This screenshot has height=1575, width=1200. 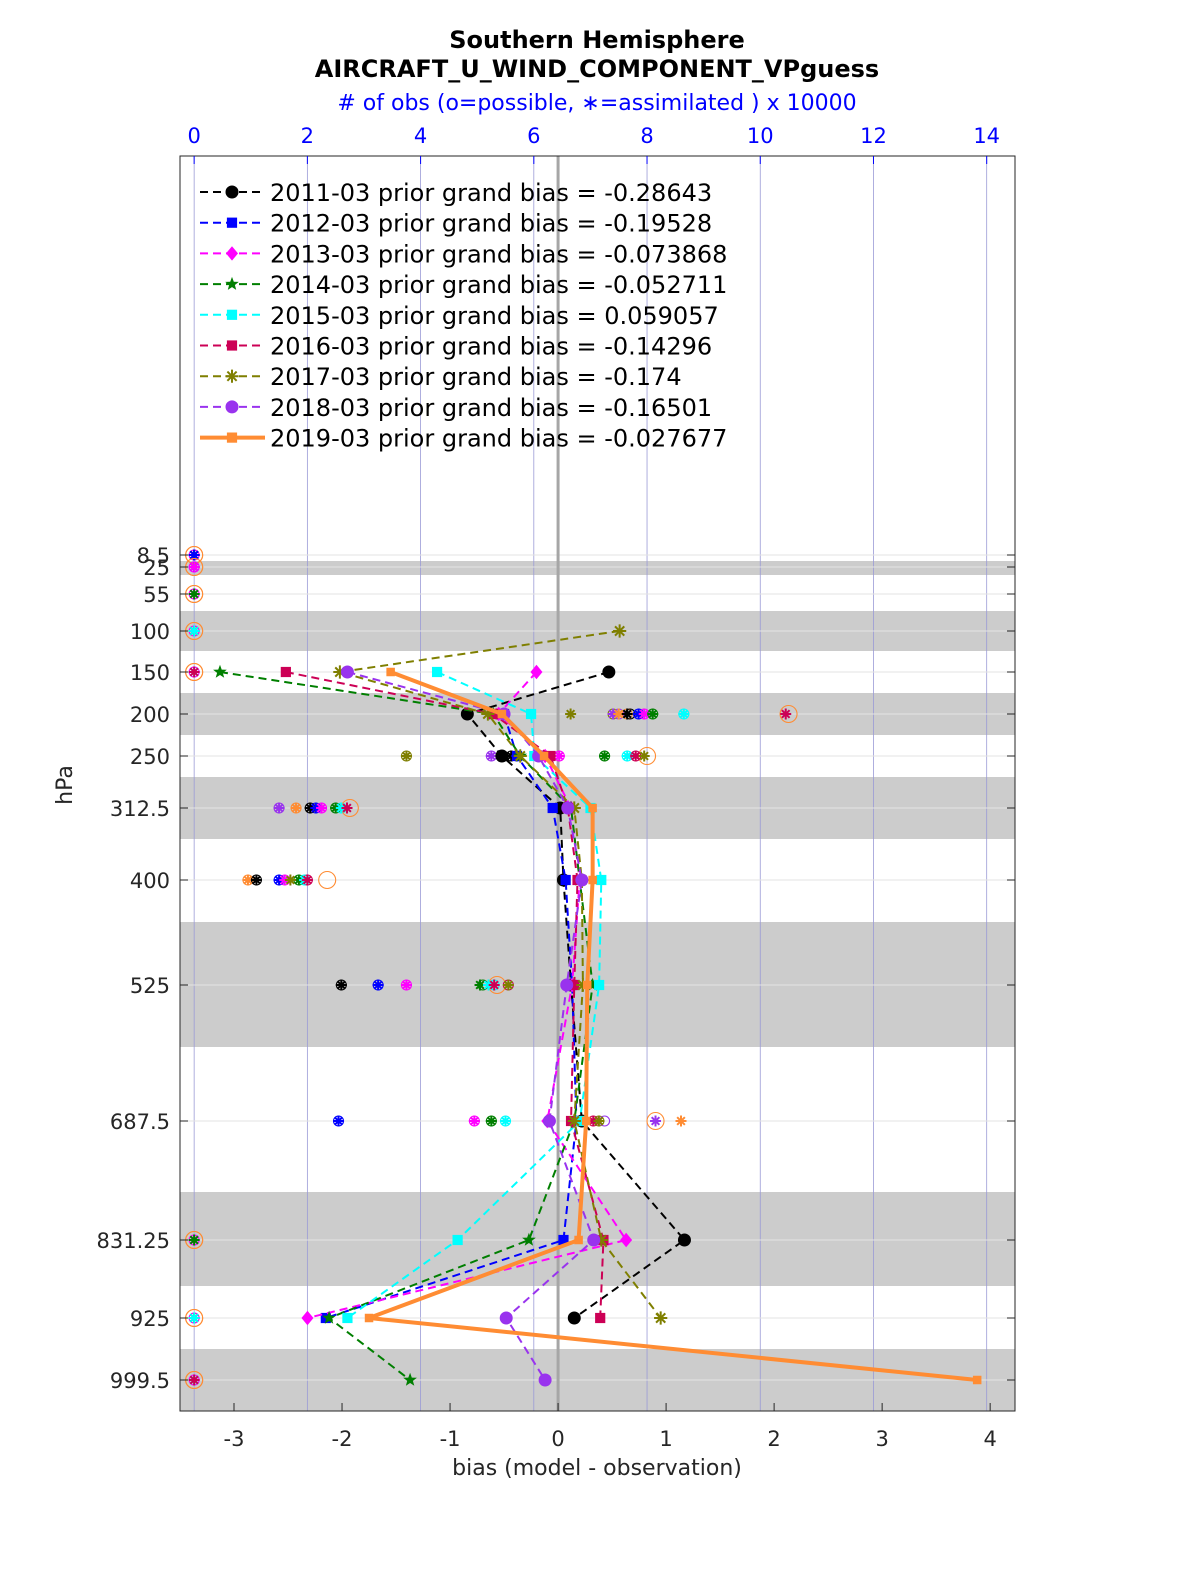 I want to click on legend-label: 2011-03 prior grand bias = -0.28643, so click(x=491, y=193).